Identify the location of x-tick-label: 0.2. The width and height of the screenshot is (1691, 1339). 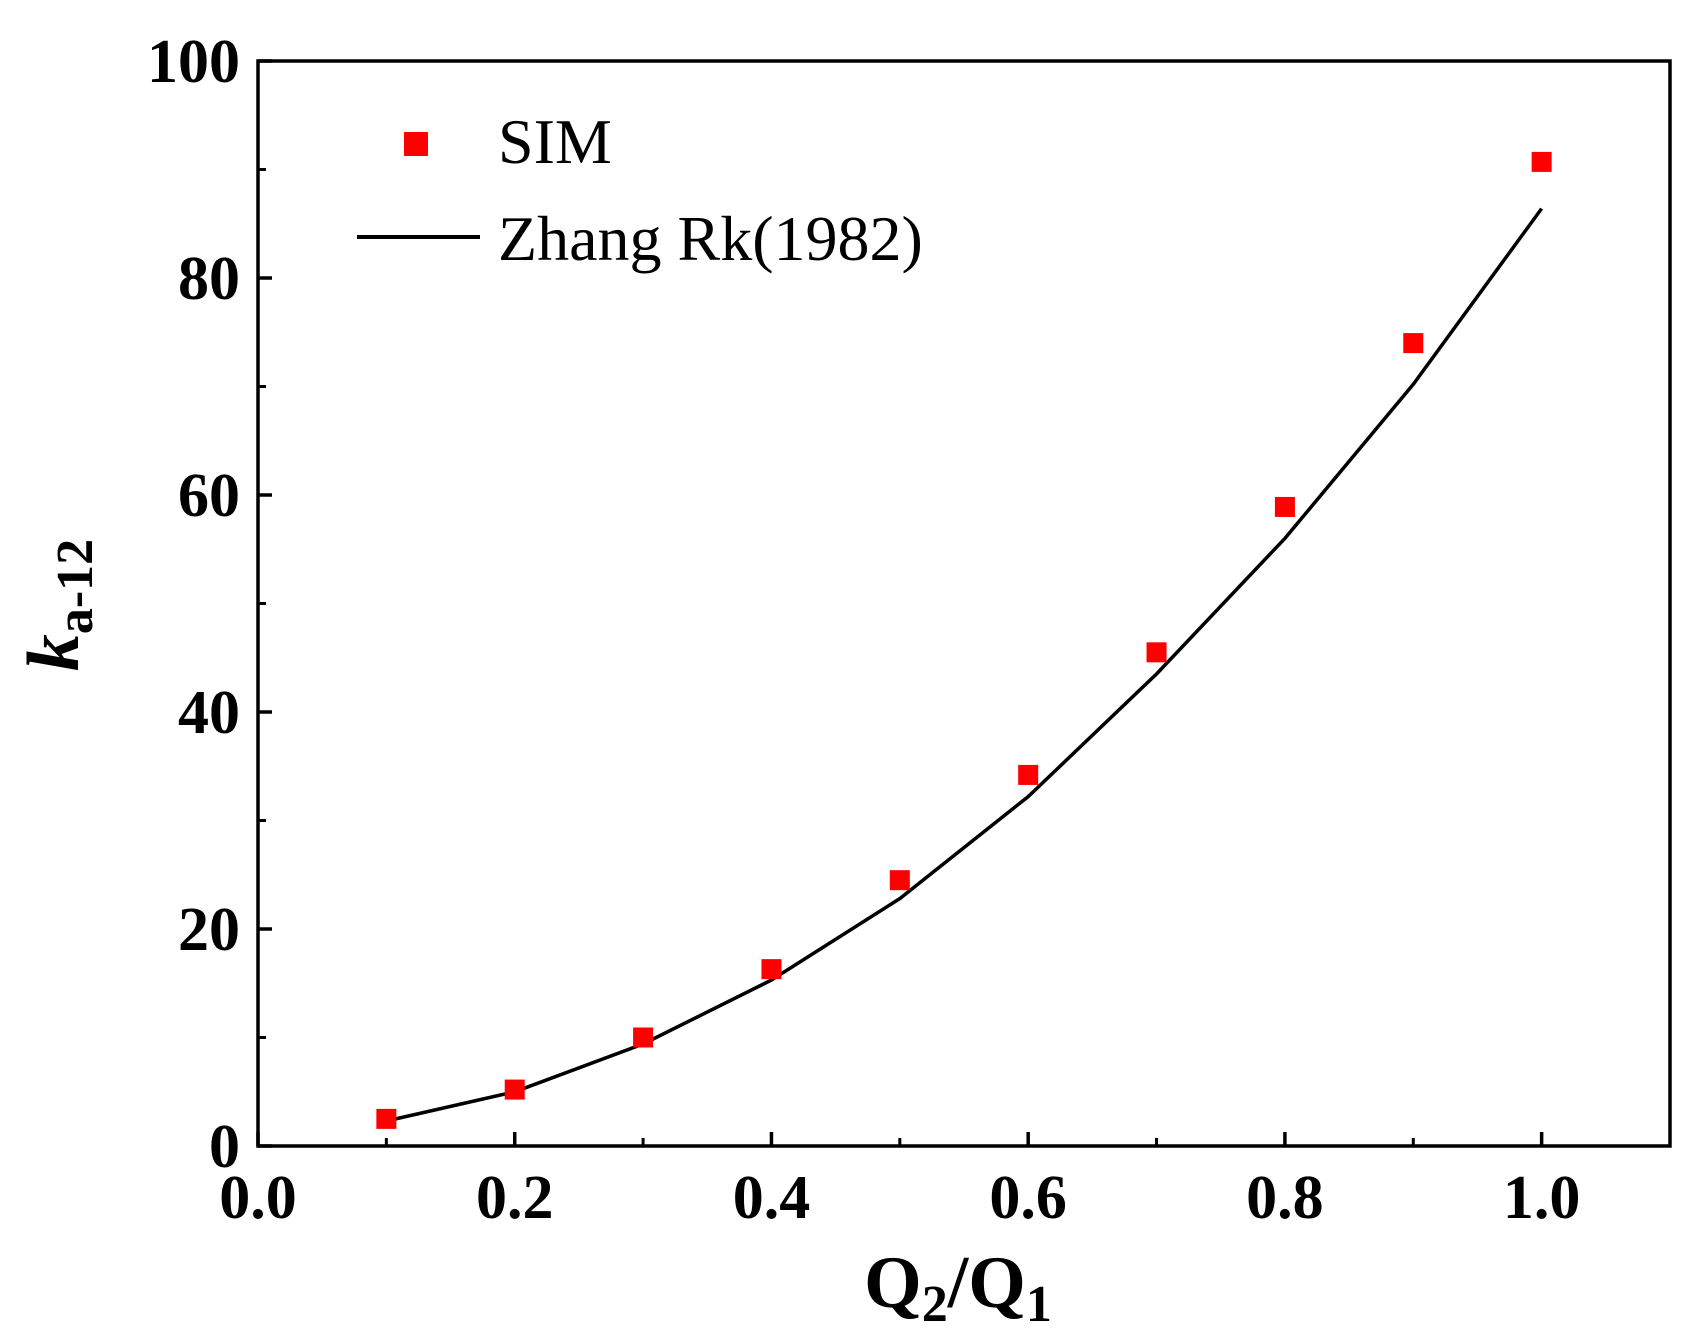
(515, 1198).